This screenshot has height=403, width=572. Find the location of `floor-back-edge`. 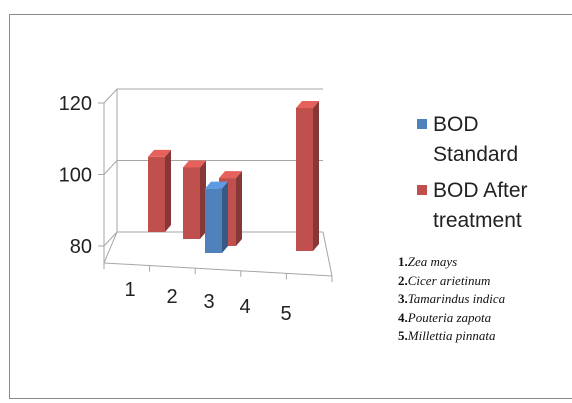

floor-back-edge is located at coordinates (213, 247).